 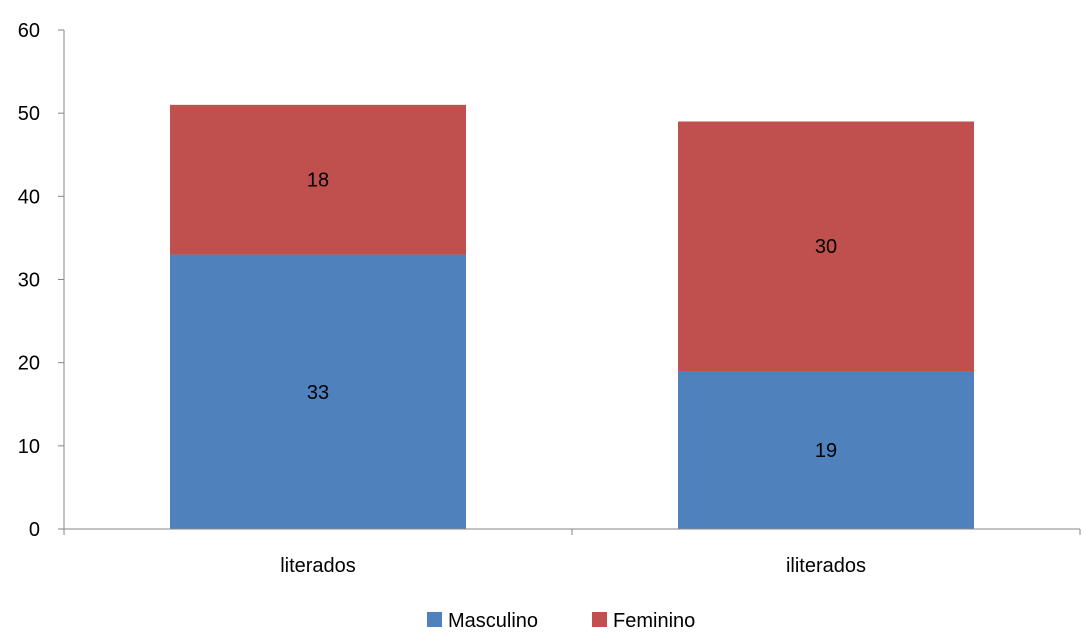 What do you see at coordinates (29, 281) in the screenshot?
I see `y-tick-label: 30` at bounding box center [29, 281].